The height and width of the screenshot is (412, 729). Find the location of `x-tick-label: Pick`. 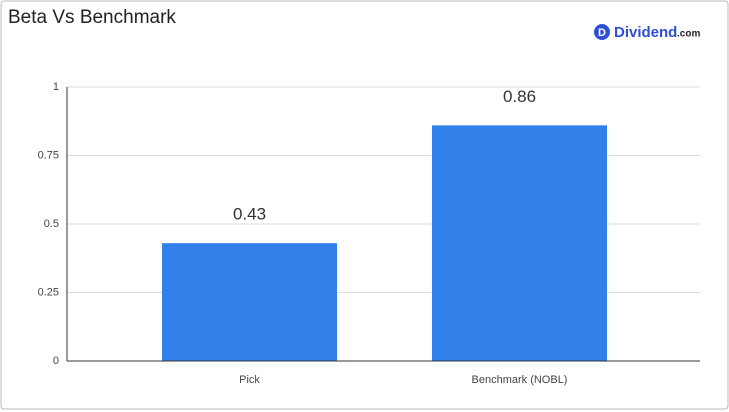

x-tick-label: Pick is located at coordinates (249, 380).